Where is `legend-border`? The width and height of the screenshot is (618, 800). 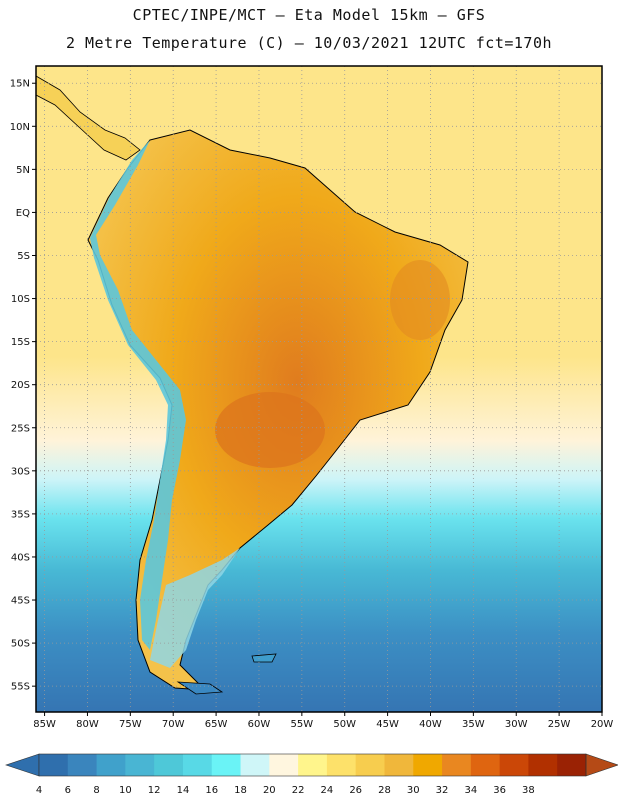 legend-border is located at coordinates (312, 765).